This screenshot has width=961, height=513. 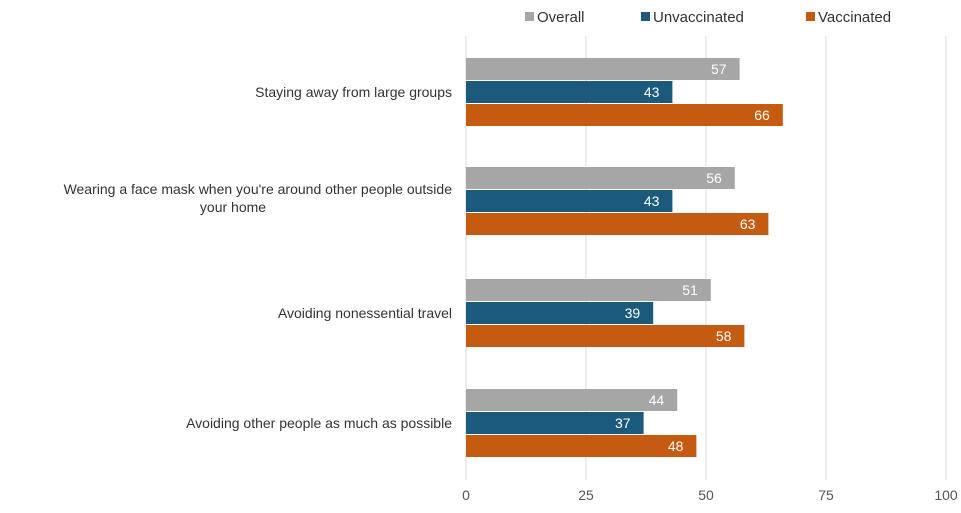 I want to click on legend-swatch-overall, so click(x=529, y=16).